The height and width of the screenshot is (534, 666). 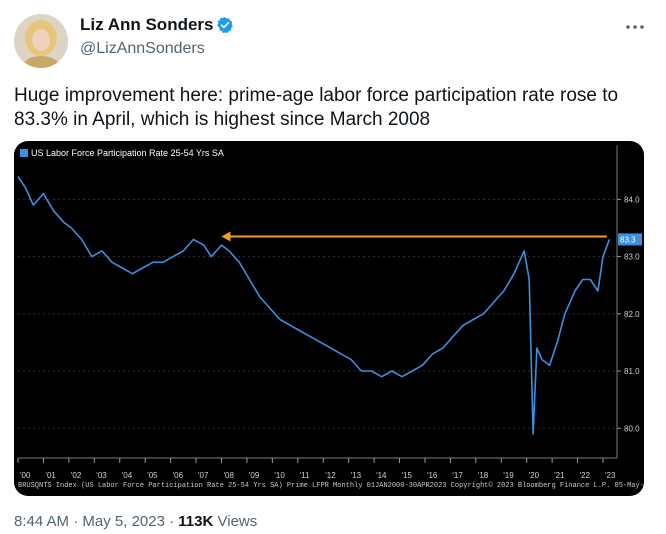 I want to click on x-tick-label: '09, so click(x=254, y=475).